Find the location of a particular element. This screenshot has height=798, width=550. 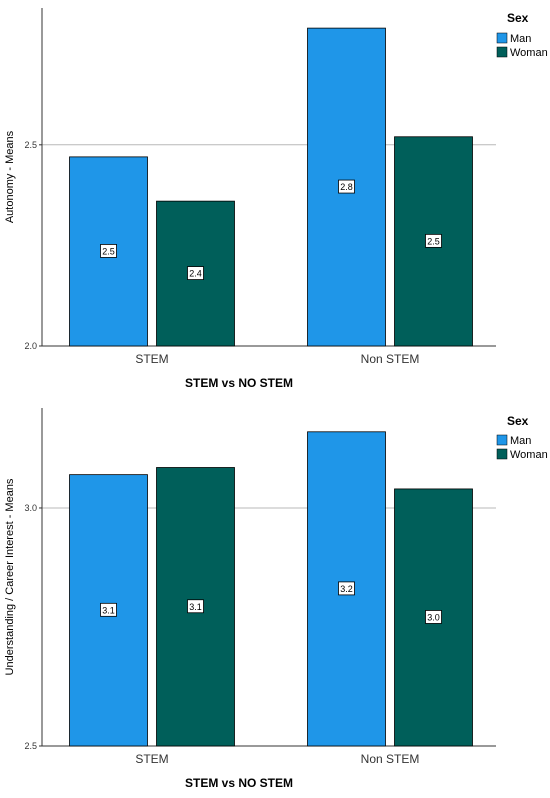

data-label: 2.4 is located at coordinates (195, 274).